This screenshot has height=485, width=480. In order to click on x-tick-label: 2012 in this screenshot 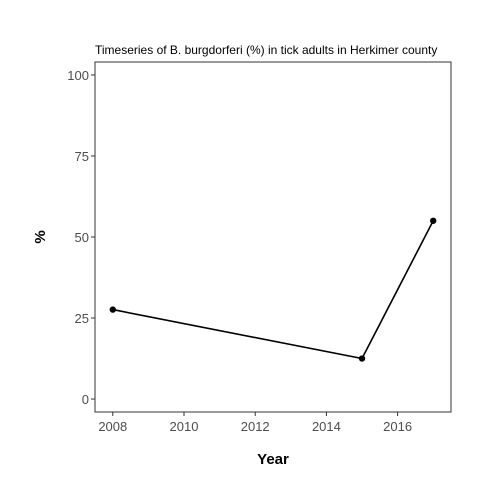, I will do `click(255, 426)`.